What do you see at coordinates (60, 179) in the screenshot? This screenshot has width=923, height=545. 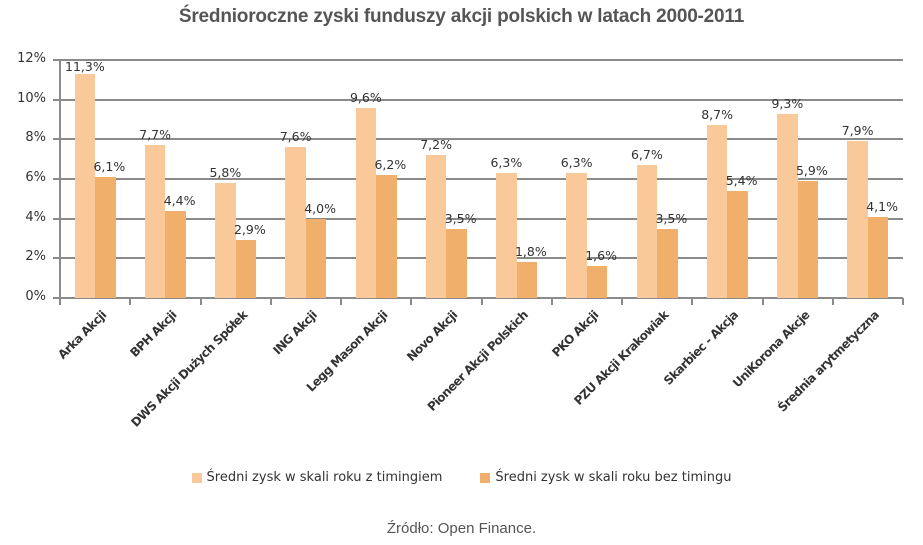 I see `y-axis-line` at bounding box center [60, 179].